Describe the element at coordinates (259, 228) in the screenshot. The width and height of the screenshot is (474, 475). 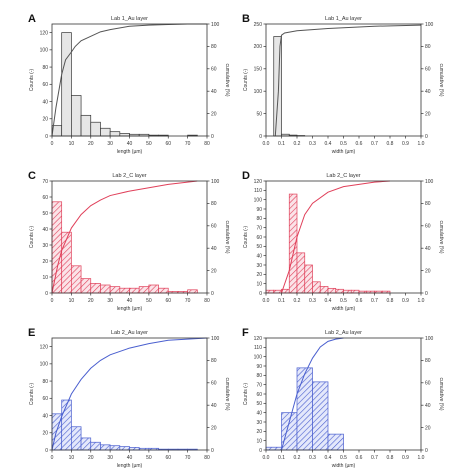
I see `y-tick-label: 70` at that location.